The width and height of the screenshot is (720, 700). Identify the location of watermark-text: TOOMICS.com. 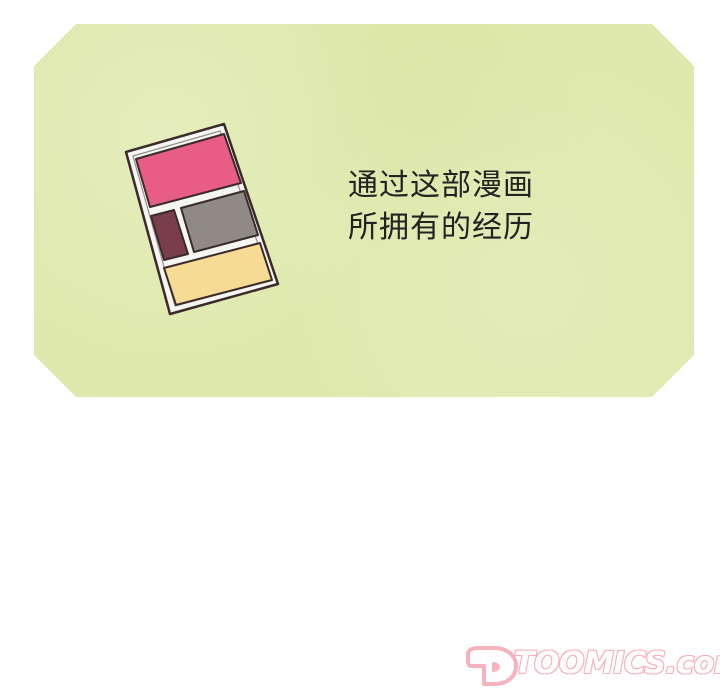
(616, 663).